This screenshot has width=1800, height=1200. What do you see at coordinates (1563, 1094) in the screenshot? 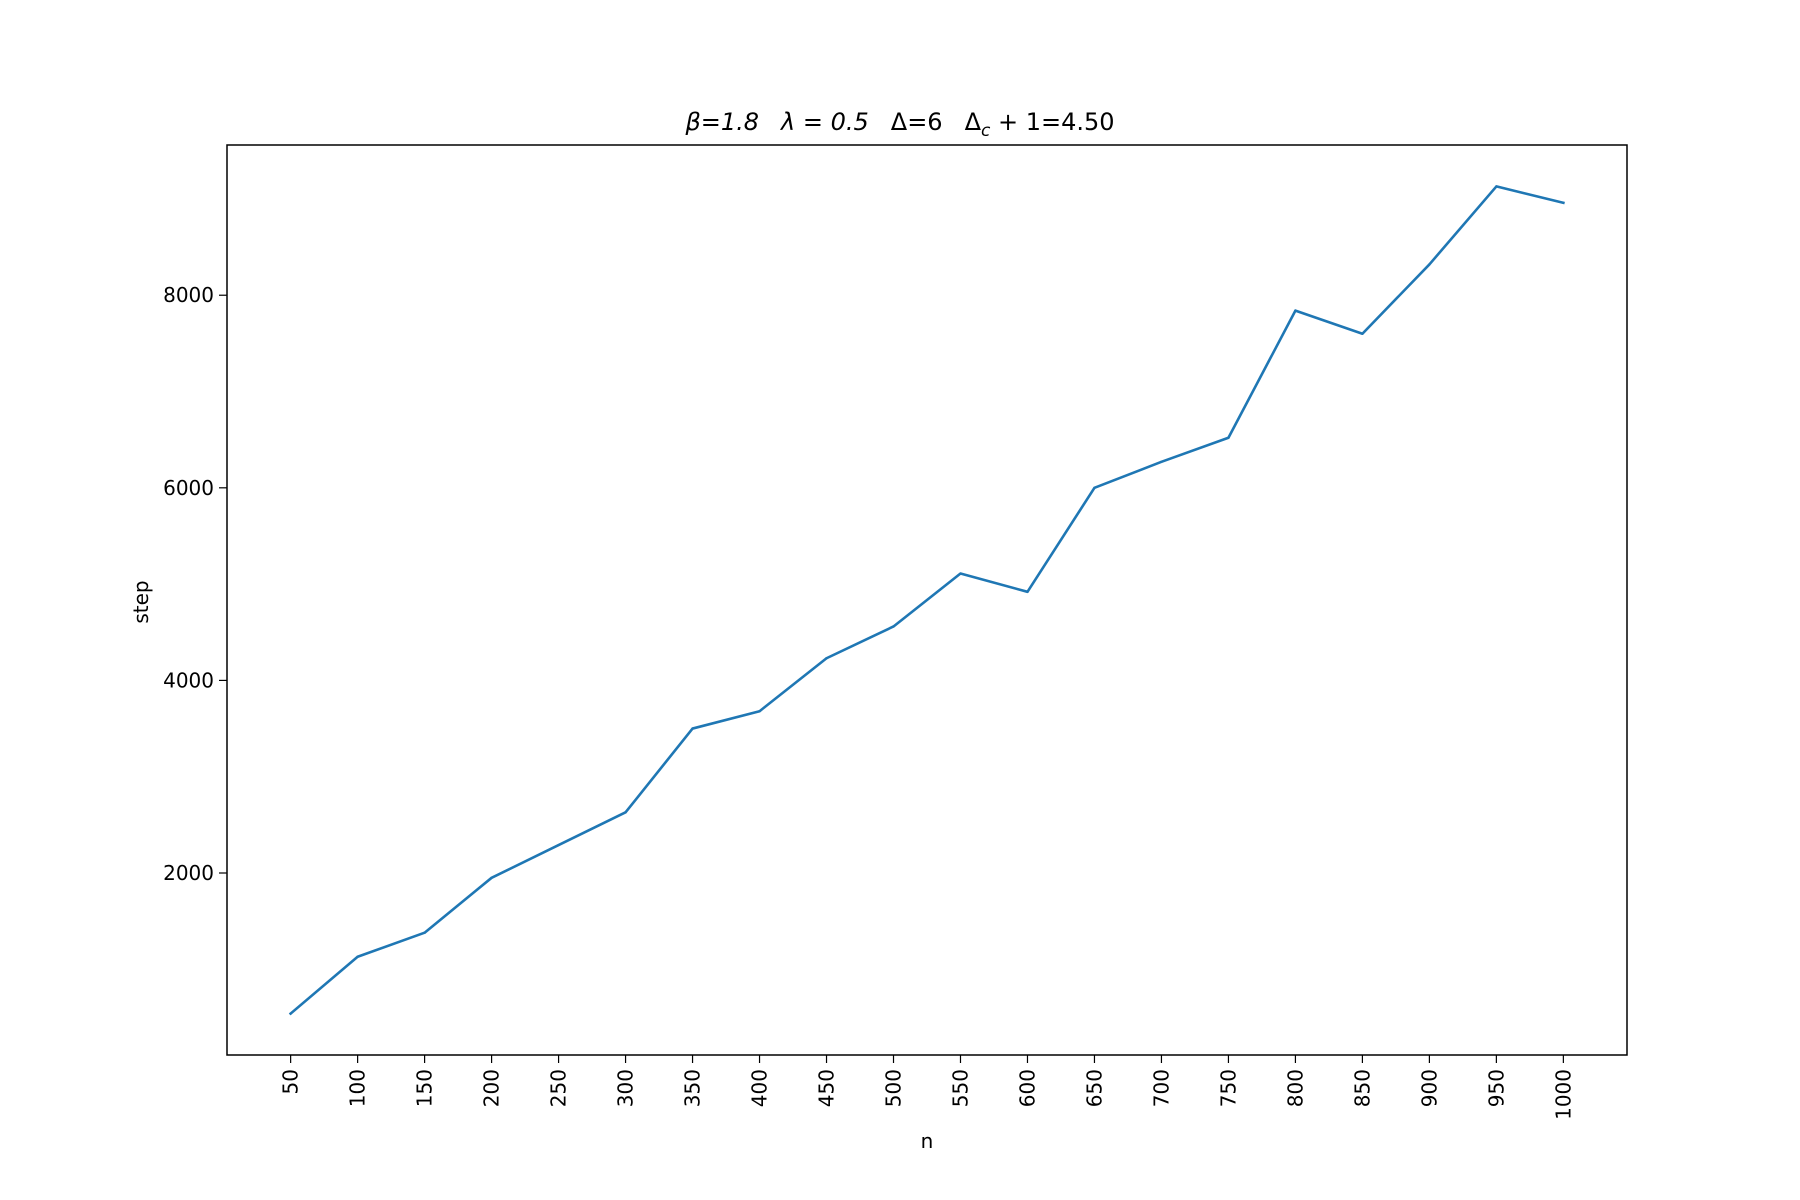
I see `x-tick-label: 1000` at bounding box center [1563, 1094].